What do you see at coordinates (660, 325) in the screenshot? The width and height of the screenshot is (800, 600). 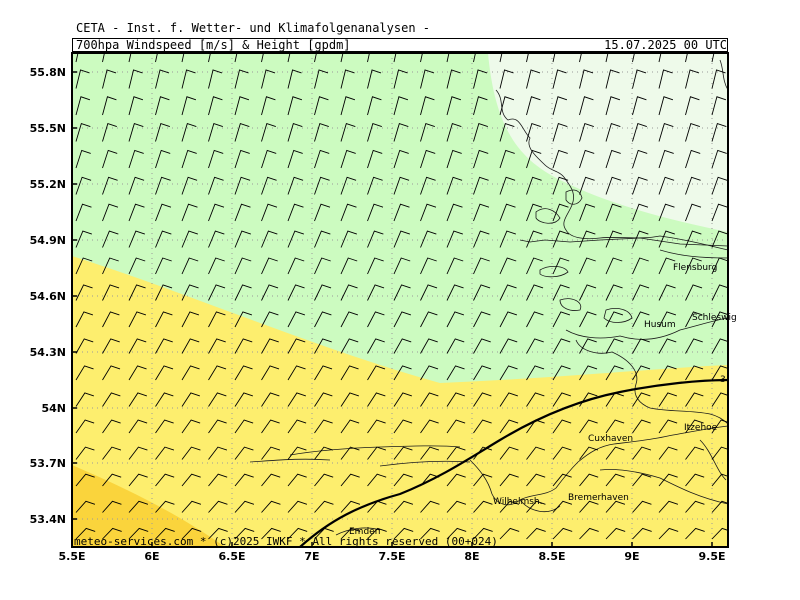 I see `city-husum: Husum` at bounding box center [660, 325].